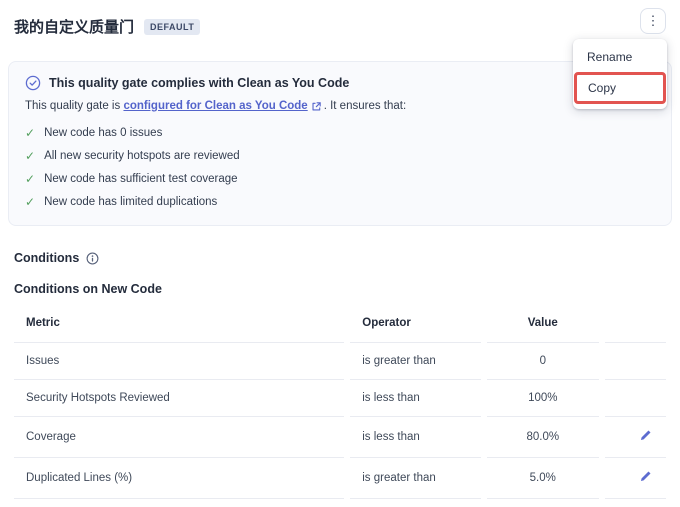 This screenshot has width=680, height=507. Describe the element at coordinates (620, 88) in the screenshot. I see `menu-item-copy: Copy` at that location.